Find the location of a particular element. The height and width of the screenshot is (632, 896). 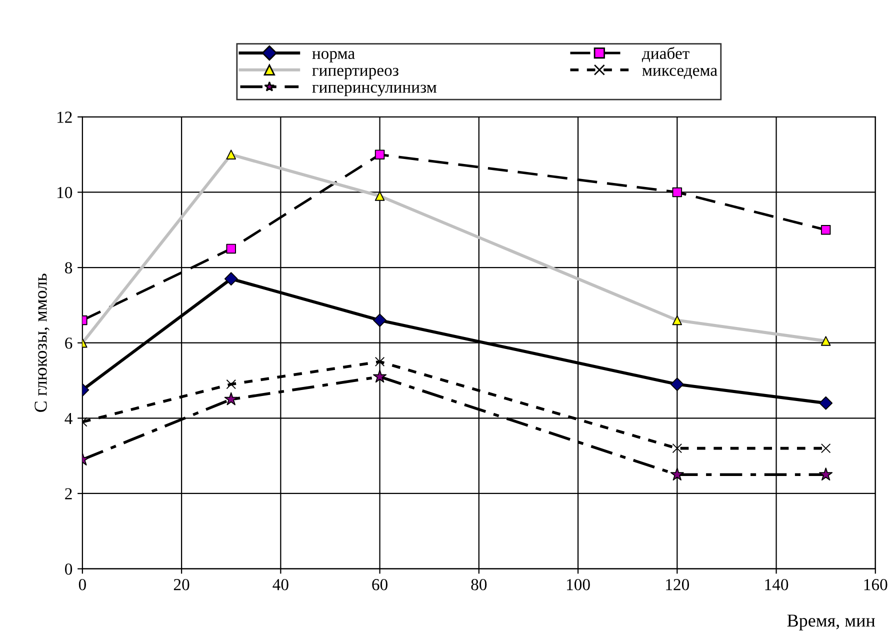

x-tick-label: 140 is located at coordinates (776, 584).